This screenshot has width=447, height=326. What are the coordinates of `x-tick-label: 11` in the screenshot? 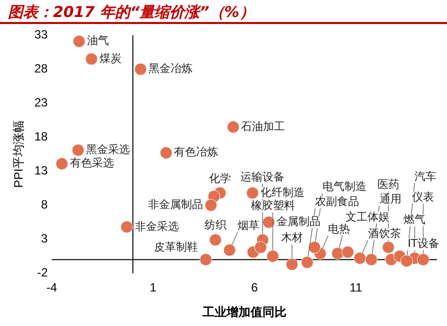 It's located at (356, 287).